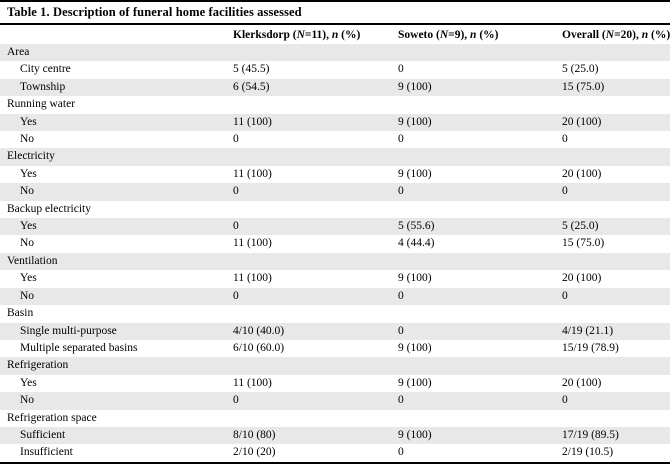  I want to click on table-row-category: Refrigeration space, so click(335, 418).